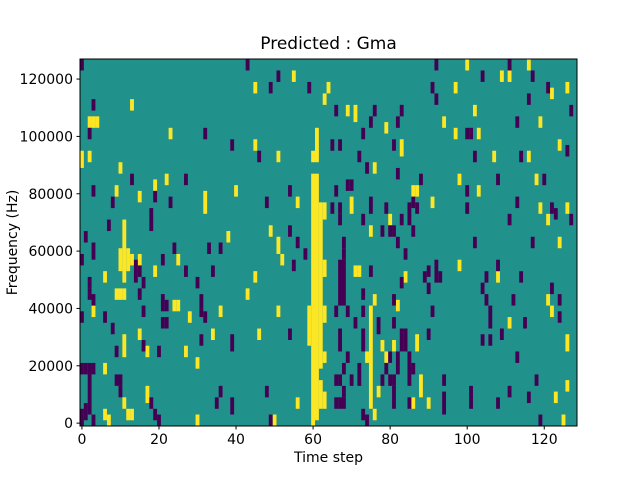 The image size is (640, 480). I want to click on x-tick-label: 0, so click(81, 440).